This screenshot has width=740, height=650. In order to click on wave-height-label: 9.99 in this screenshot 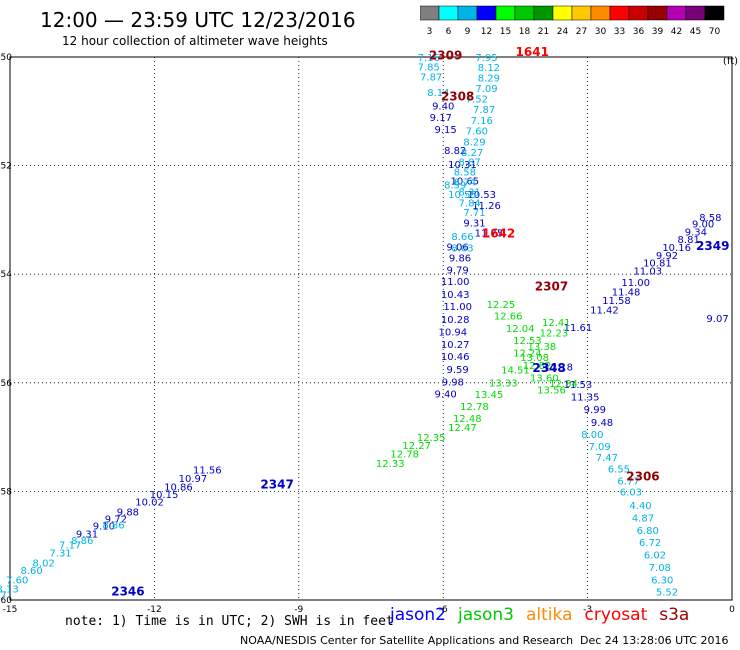, I will do `click(595, 410)`.